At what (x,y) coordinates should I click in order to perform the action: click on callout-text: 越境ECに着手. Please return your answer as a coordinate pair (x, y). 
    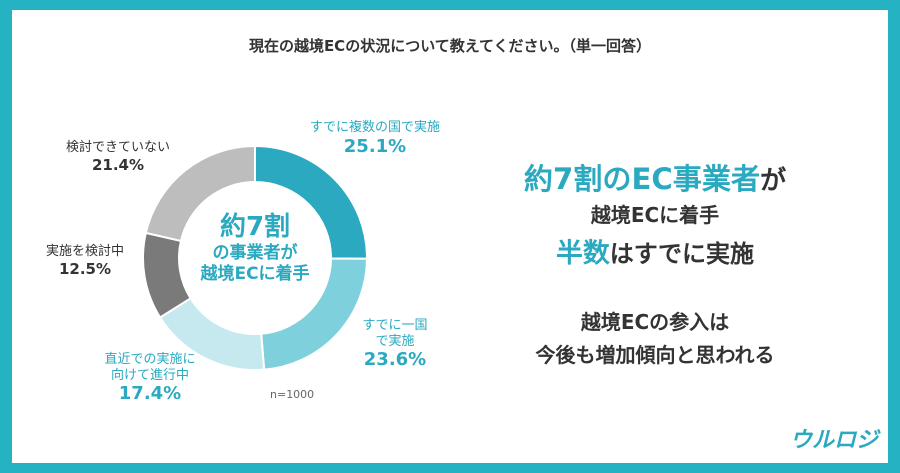
    Looking at the image, I should click on (655, 215).